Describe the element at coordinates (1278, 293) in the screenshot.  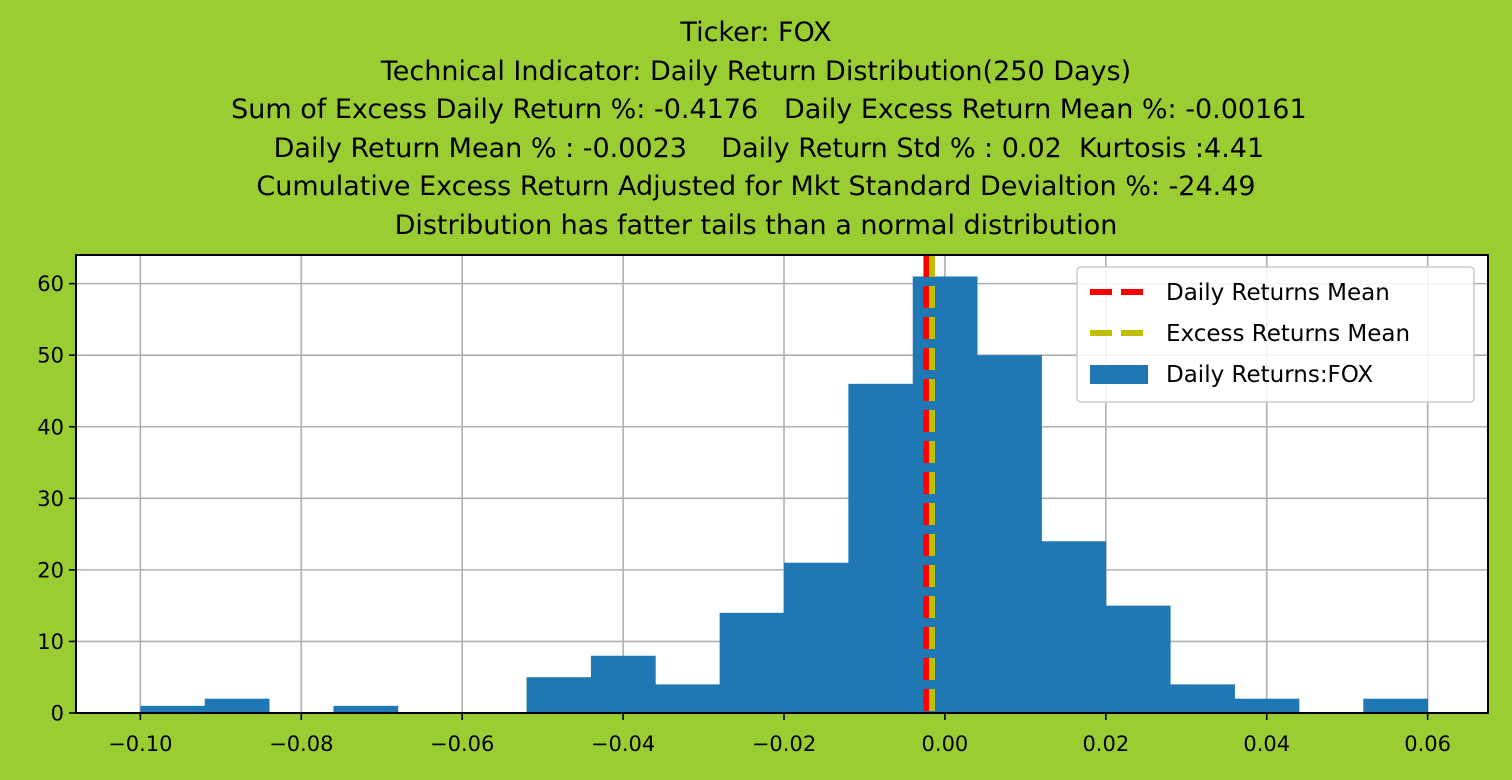
I see `legend-label-0: Daily Returns Mean` at that location.